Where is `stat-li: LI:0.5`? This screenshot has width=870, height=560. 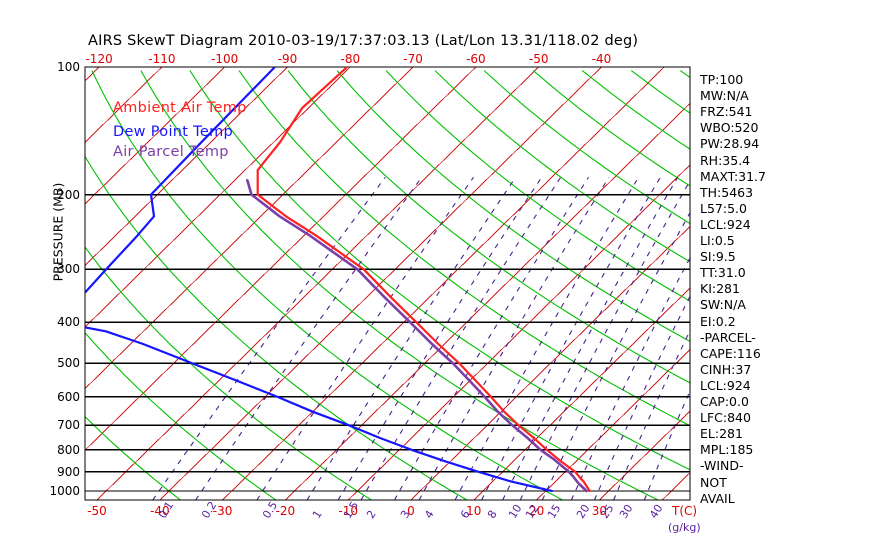
stat-li: LI:0.5 is located at coordinates (717, 240).